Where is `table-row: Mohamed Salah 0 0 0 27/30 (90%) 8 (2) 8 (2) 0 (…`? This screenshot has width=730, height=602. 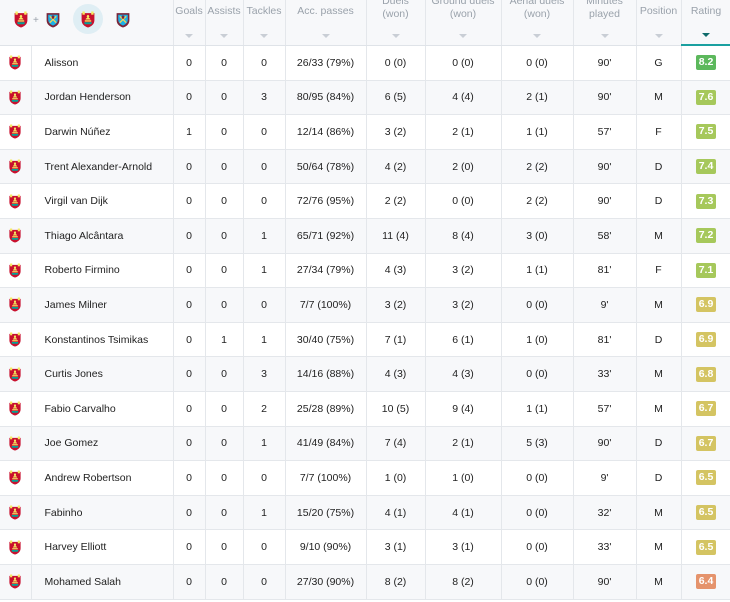
table-row: Mohamed Salah 0 0 0 27/30 (90%) 8 (2) 8 (2) 0 (… is located at coordinates (365, 582).